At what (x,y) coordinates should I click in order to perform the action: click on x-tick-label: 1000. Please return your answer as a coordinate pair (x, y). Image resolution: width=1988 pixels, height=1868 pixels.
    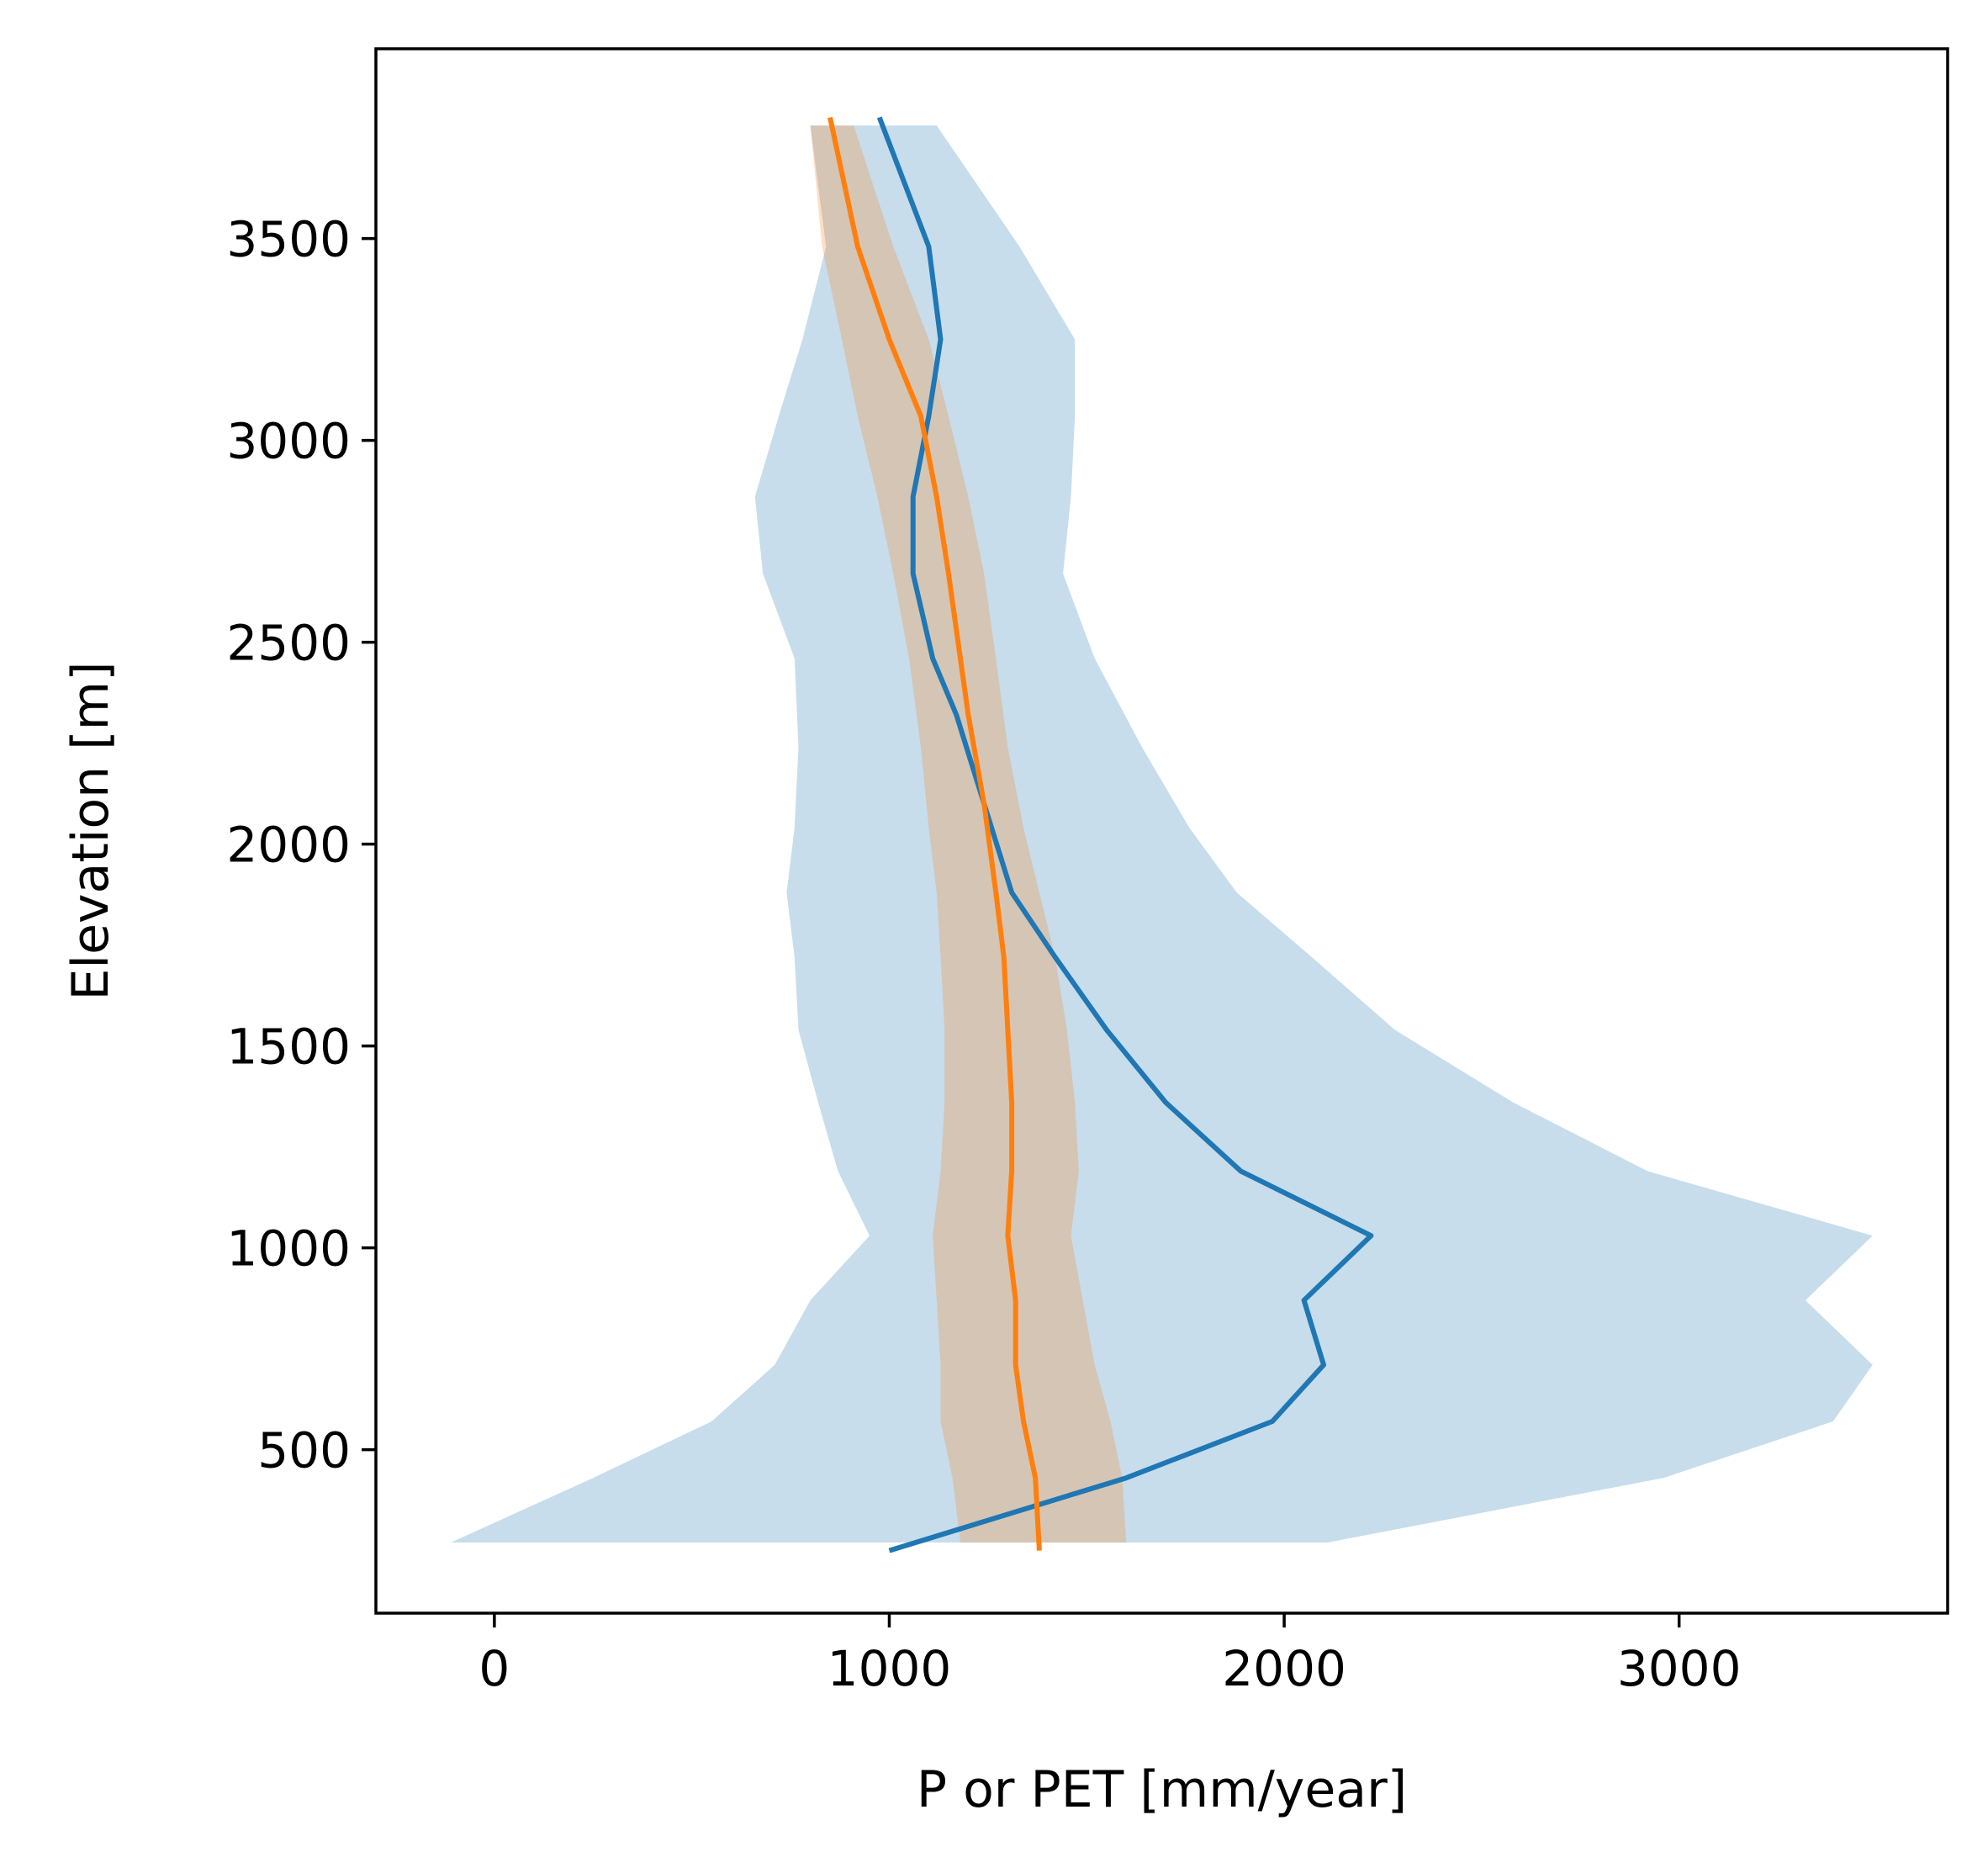
    Looking at the image, I should click on (889, 1668).